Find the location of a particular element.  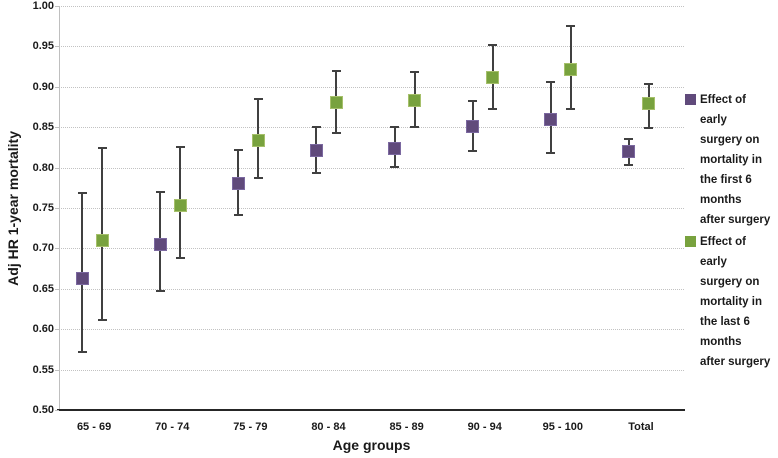

x-tick-label: 65 - 69 is located at coordinates (94, 427).